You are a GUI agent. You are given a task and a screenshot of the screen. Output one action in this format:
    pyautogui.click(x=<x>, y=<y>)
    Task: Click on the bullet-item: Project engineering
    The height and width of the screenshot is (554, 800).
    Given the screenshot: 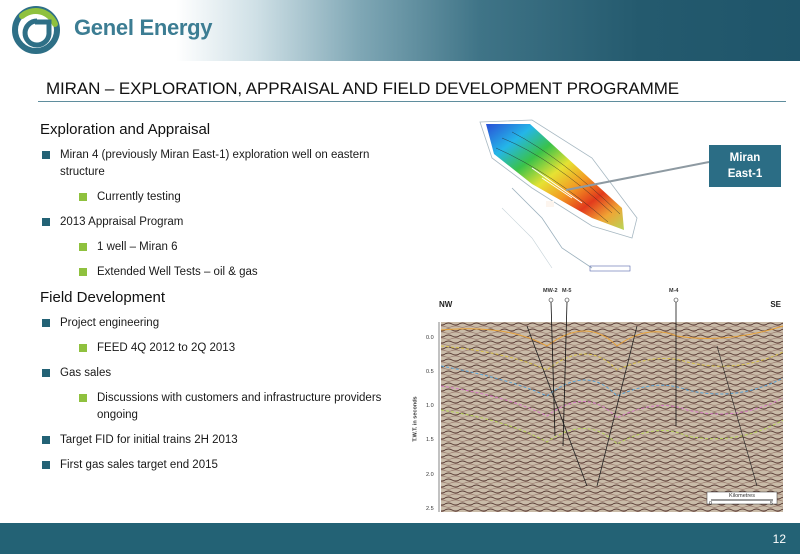 What is the action you would take?
    pyautogui.click(x=225, y=323)
    